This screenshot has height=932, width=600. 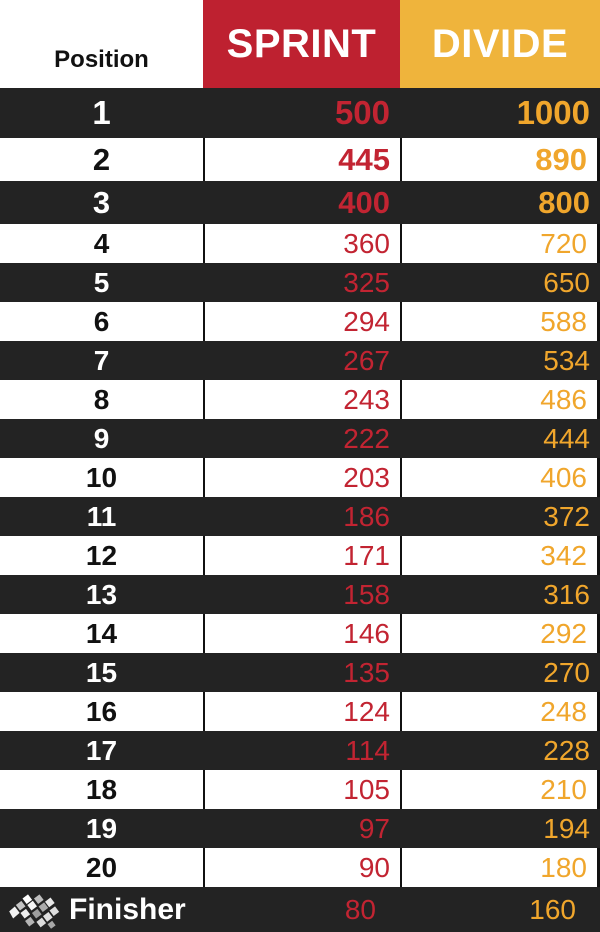 I want to click on sprint-points-cell: 158, so click(x=366, y=594).